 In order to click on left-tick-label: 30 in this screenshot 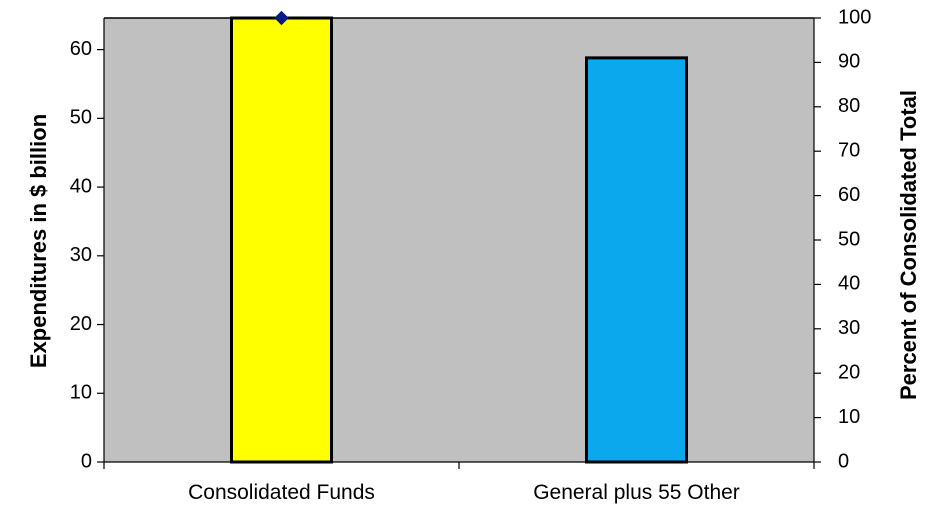, I will do `click(81, 255)`.